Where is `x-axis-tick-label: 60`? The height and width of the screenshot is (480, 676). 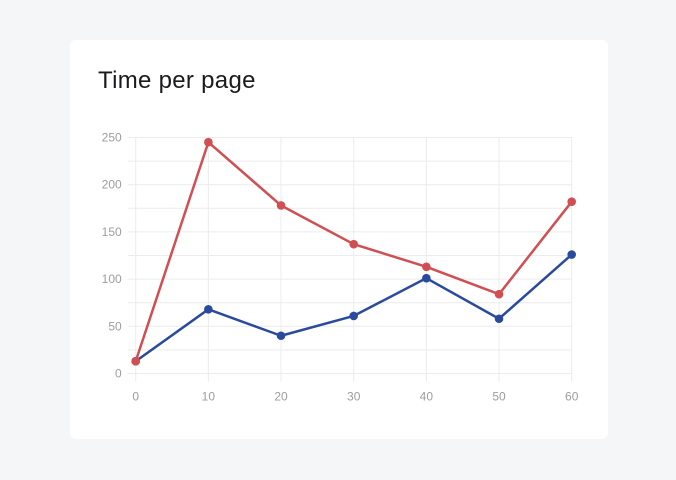 x-axis-tick-label: 60 is located at coordinates (572, 397).